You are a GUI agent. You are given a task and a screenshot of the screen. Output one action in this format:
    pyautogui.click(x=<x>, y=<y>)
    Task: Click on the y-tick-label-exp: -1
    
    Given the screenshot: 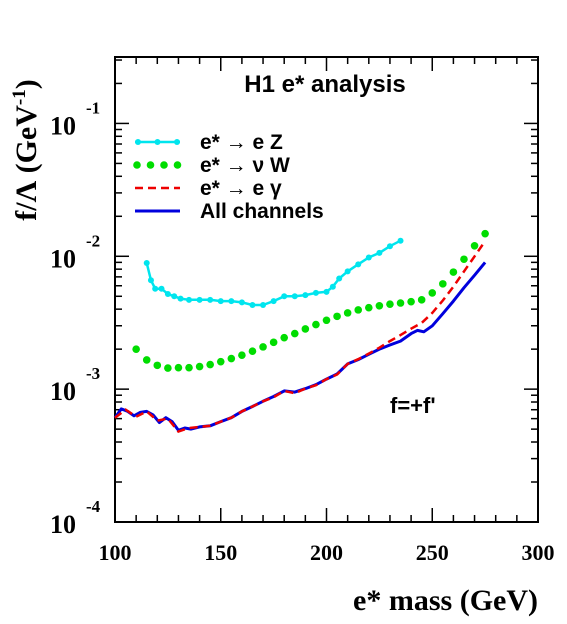 What is the action you would take?
    pyautogui.click(x=93, y=107)
    